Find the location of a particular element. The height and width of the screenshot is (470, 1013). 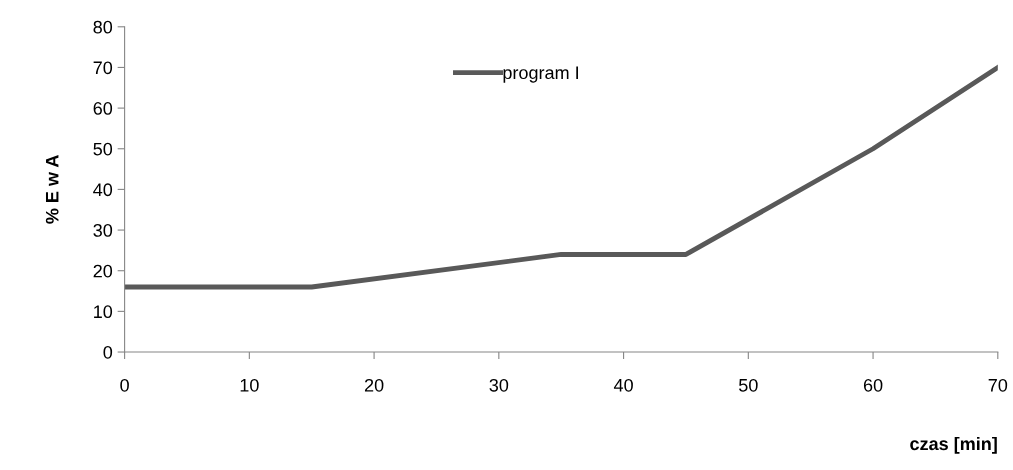

x-tick-label: 40 is located at coordinates (623, 385).